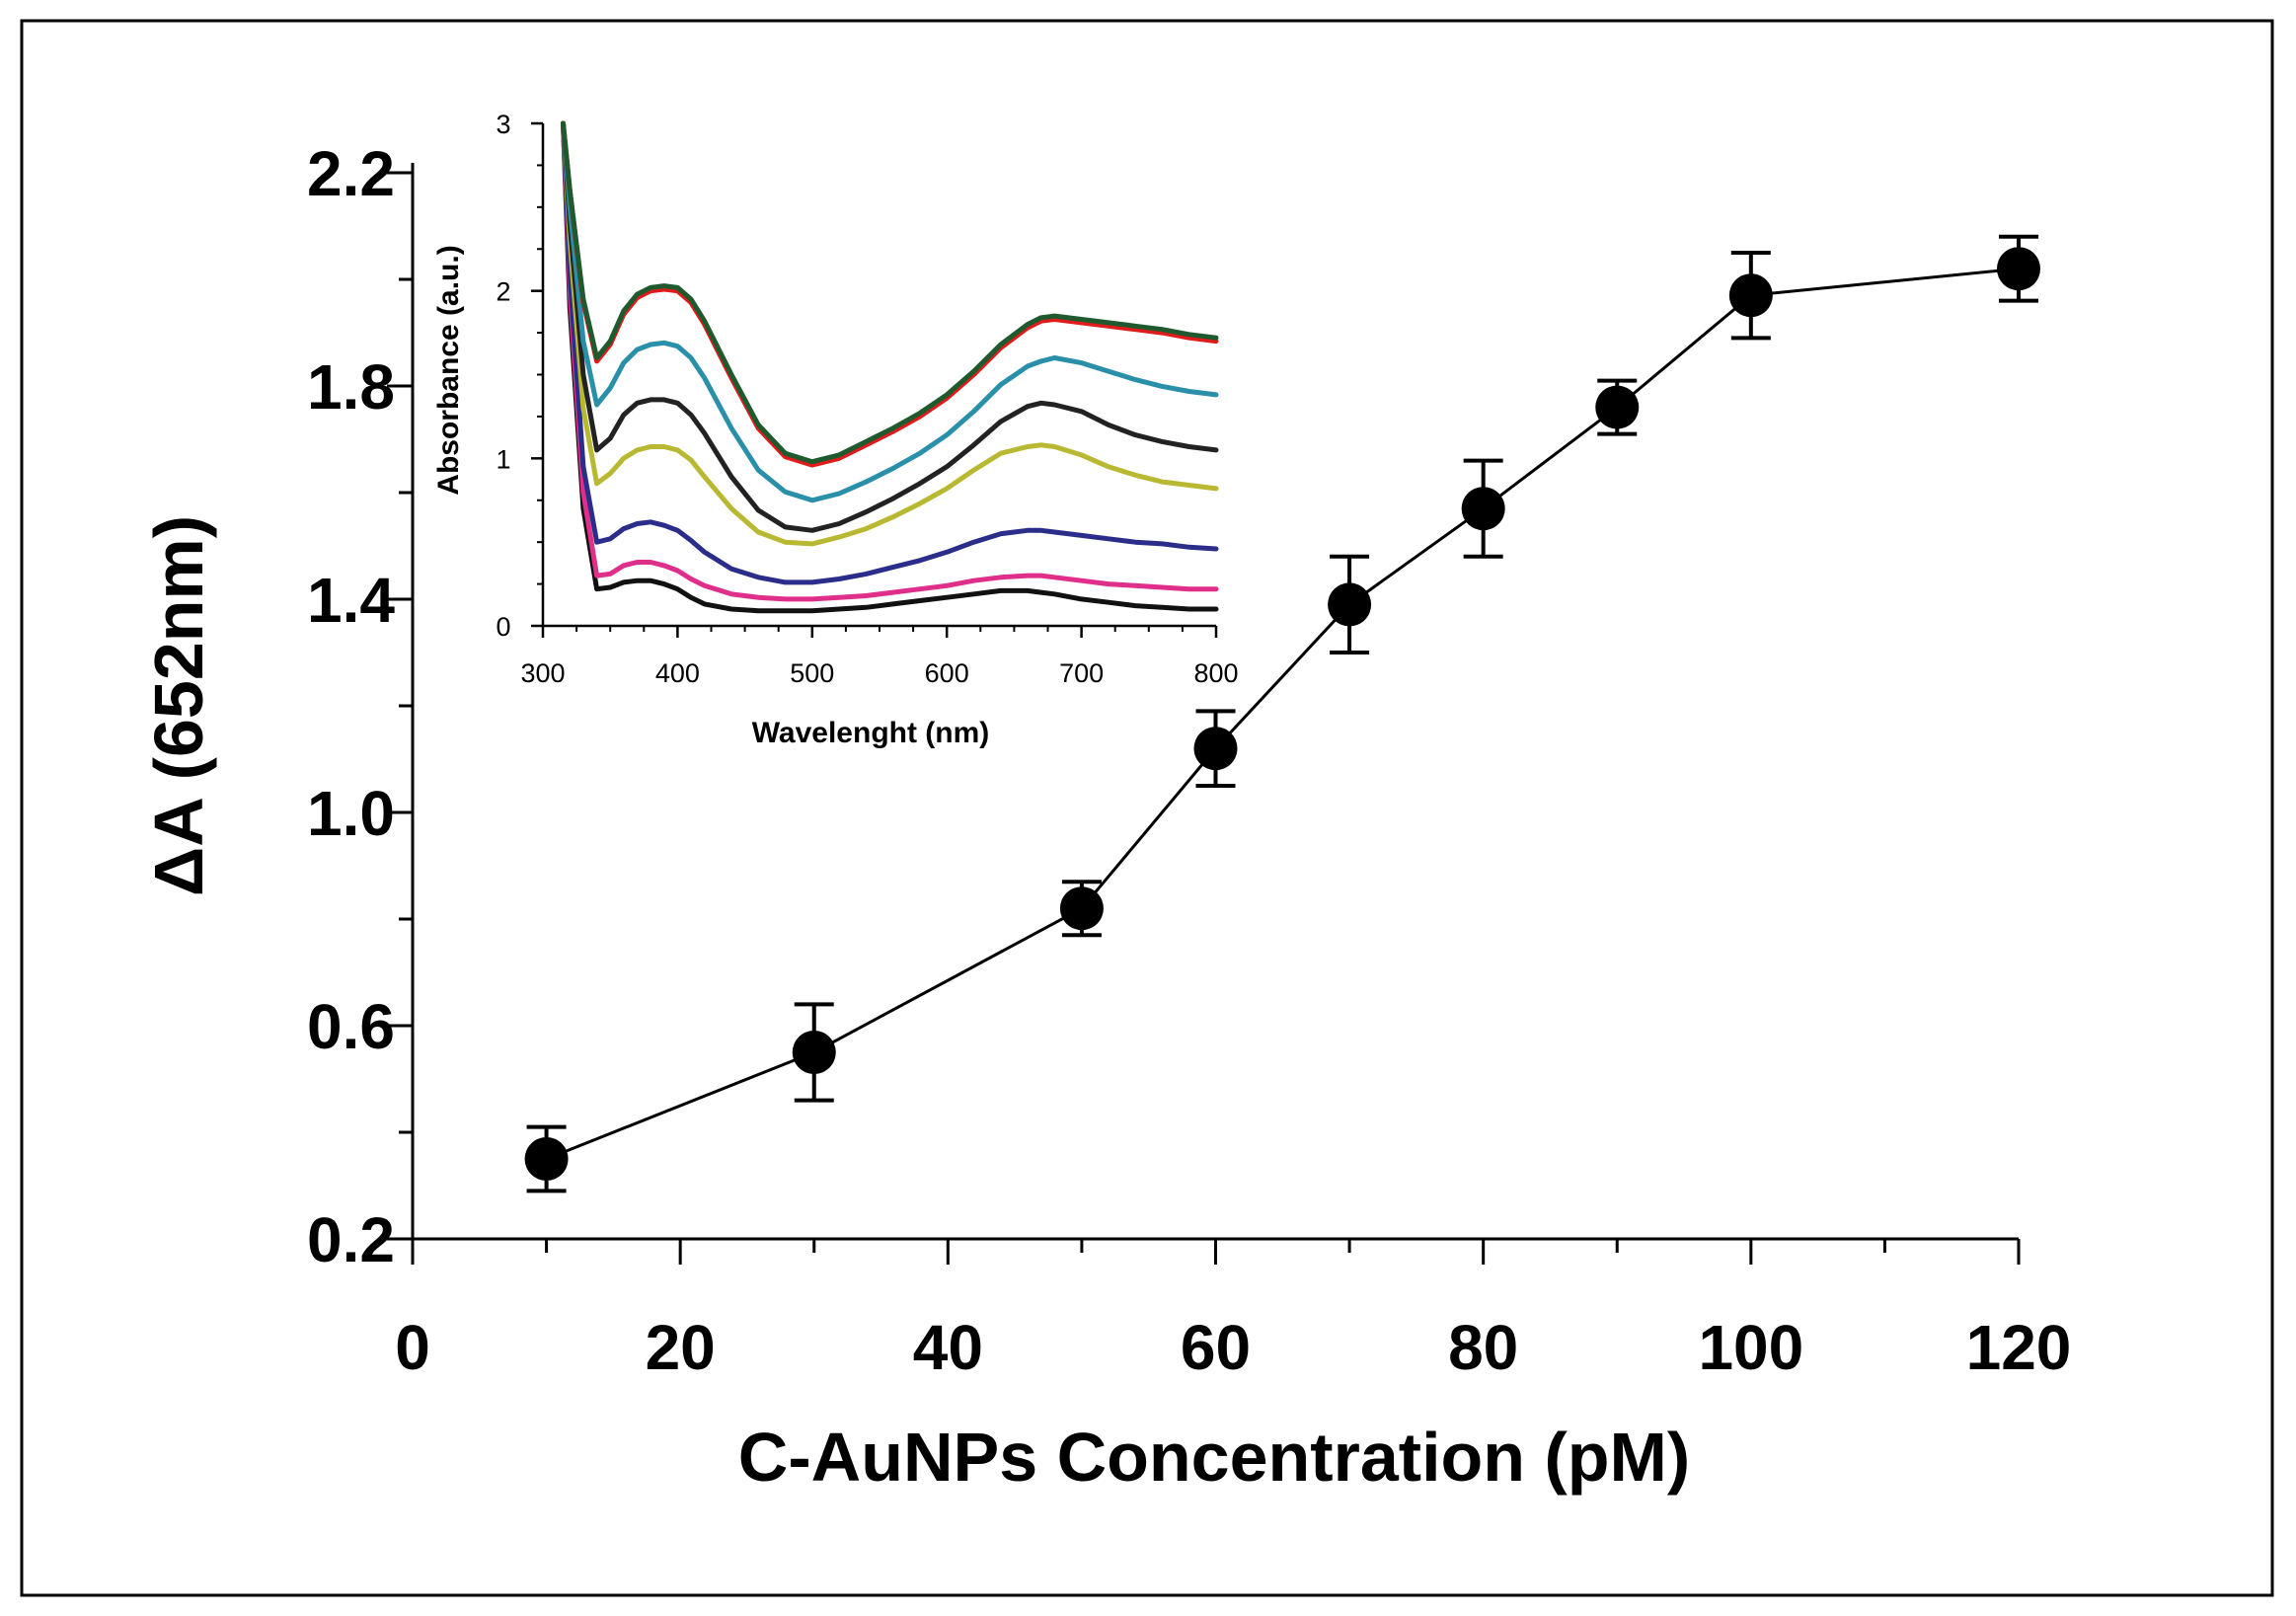 The width and height of the screenshot is (2296, 1616). I want to click on inset-series-line-olive, so click(890, 333).